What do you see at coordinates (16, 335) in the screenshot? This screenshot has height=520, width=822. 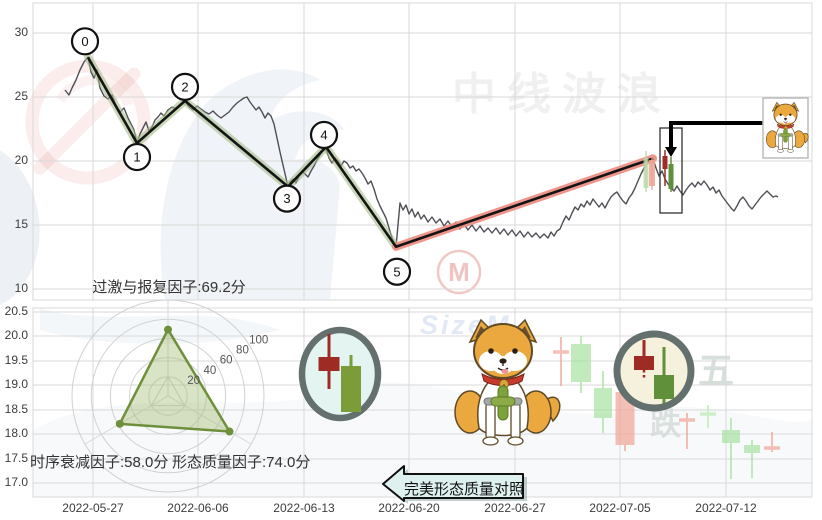 I see `y-tick-bottom: 20.0` at bounding box center [16, 335].